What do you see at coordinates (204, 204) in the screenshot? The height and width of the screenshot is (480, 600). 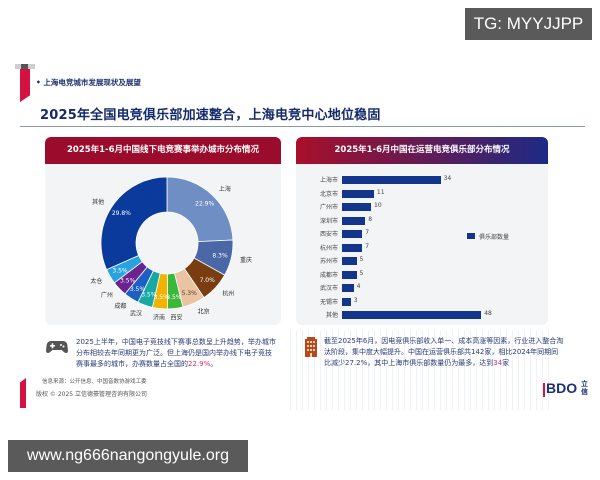 I see `slice-percent-label: 22.9%` at bounding box center [204, 204].